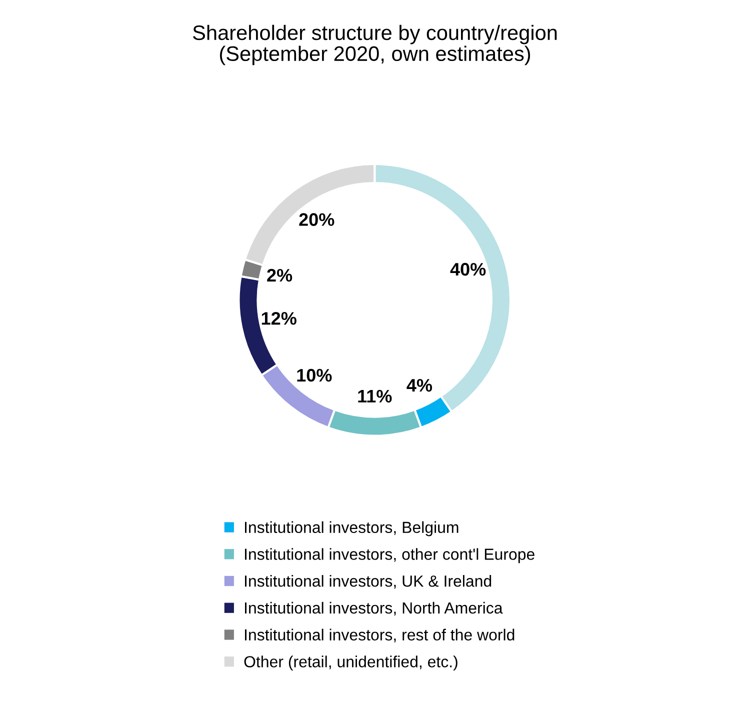  Describe the element at coordinates (374, 45) in the screenshot. I see `chart-title: Shareholder structure by country/region (September 2020, own estimates)` at that location.